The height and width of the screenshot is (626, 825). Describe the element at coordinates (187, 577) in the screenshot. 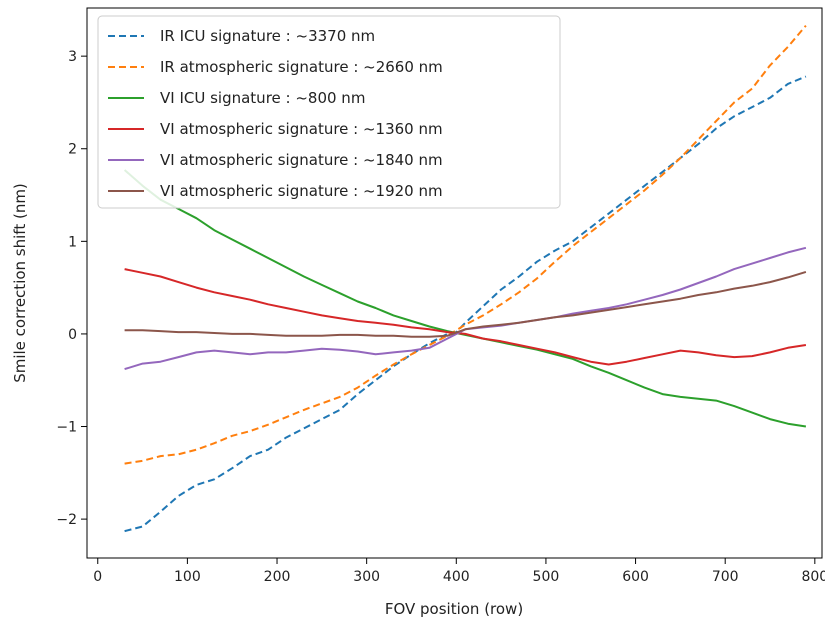

I see `x-tick-label: 100` at that location.